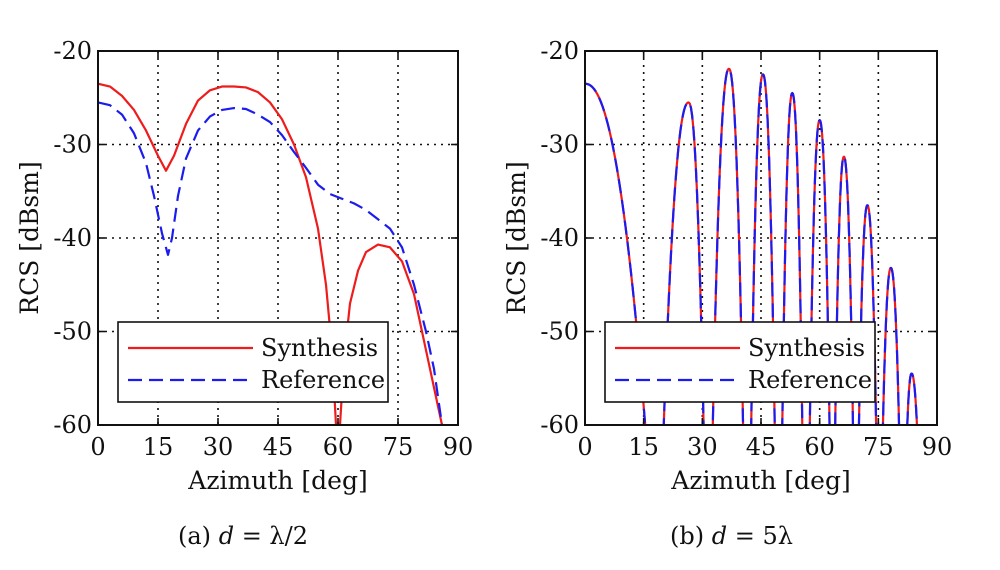 The height and width of the screenshot is (570, 1000). I want to click on caption-a-expr: = λ/2, so click(271, 536).